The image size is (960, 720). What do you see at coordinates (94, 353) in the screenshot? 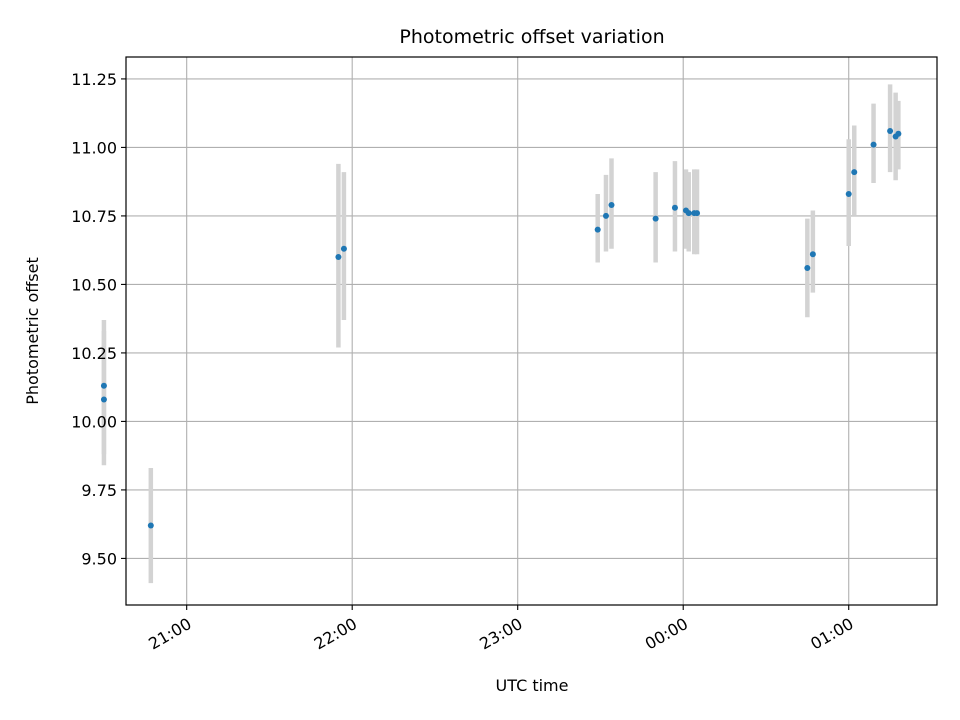
I see `y-tick-label: 10.25` at bounding box center [94, 353].